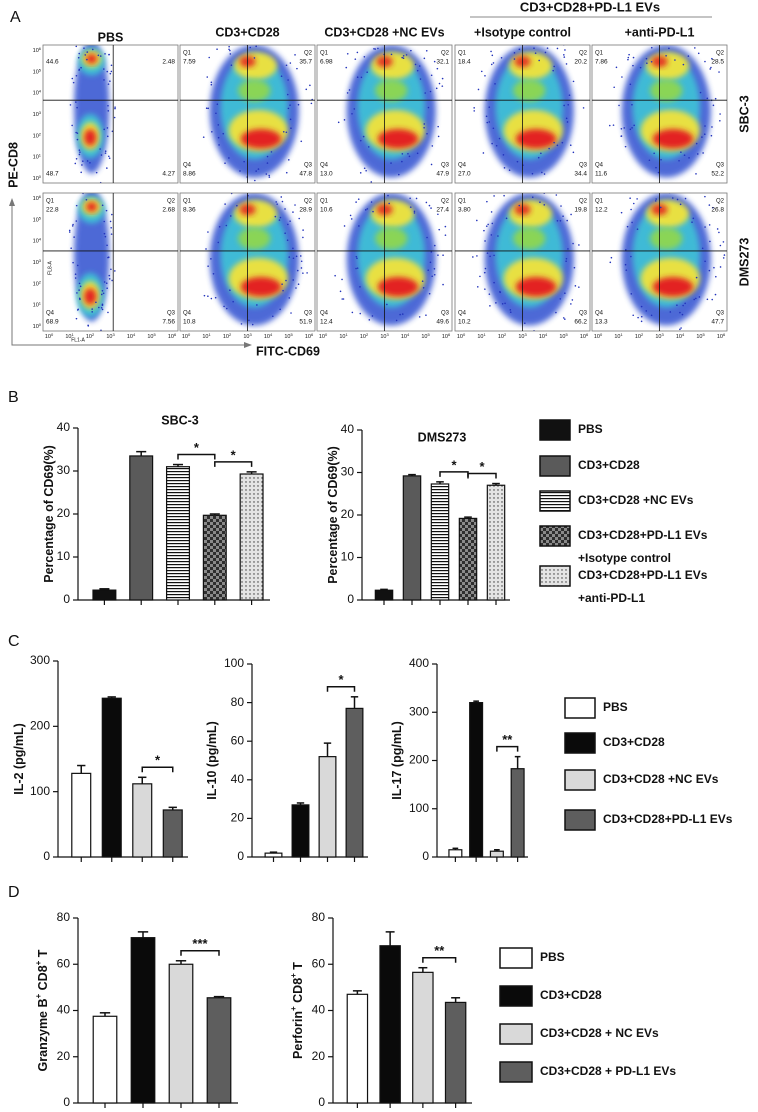 This screenshot has height=1112, width=758. Describe the element at coordinates (624, 558) in the screenshot. I see `legend-label: +Isotype control` at that location.